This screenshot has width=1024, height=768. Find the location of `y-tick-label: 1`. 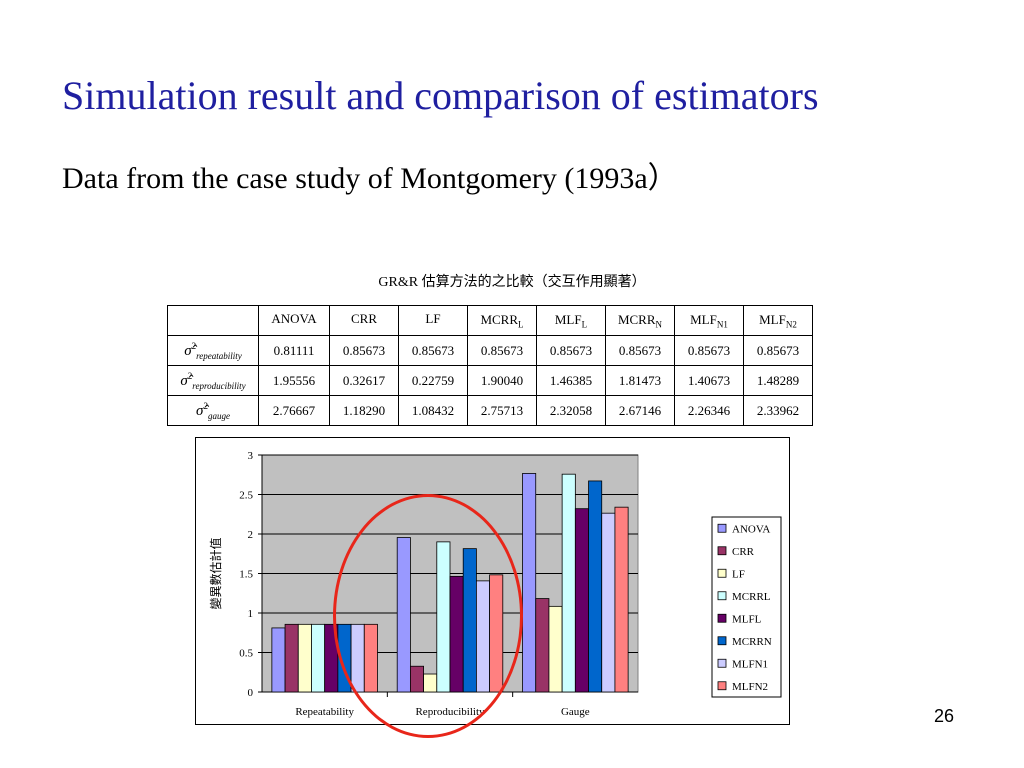

y-tick-label: 1 is located at coordinates (251, 614).